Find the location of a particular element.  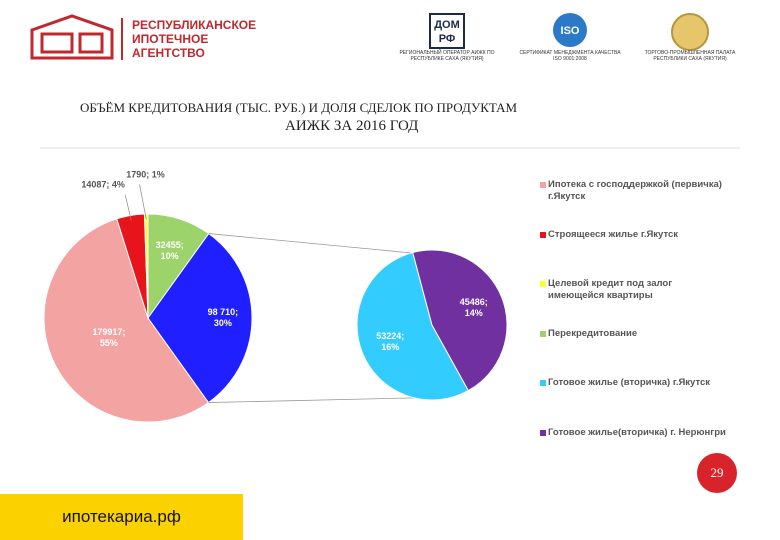

chart-subtitle: АИЖК ЗА 2016 ГОД is located at coordinates (352, 126).